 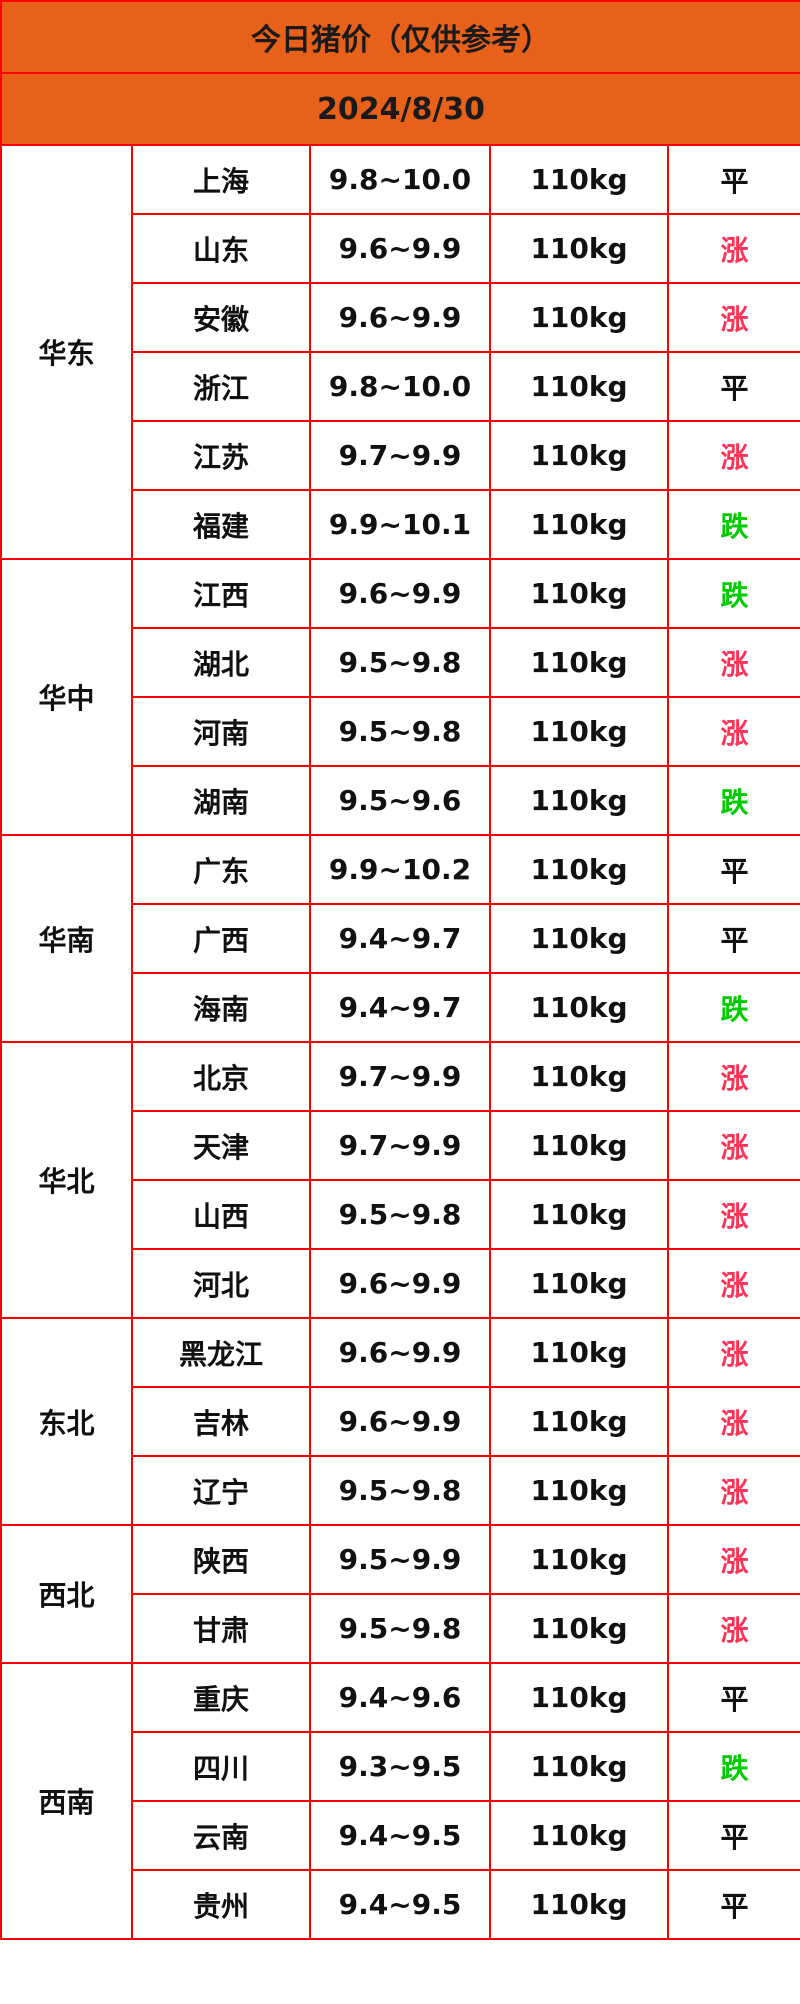 What do you see at coordinates (400, 248) in the screenshot?
I see `table-row: 山东 9.6~9.9 110kg 涨` at bounding box center [400, 248].